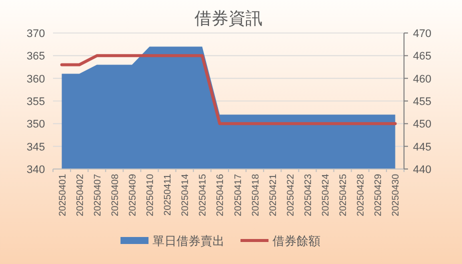  Describe the element at coordinates (35, 124) in the screenshot. I see `y-tick-label: 350` at that location.